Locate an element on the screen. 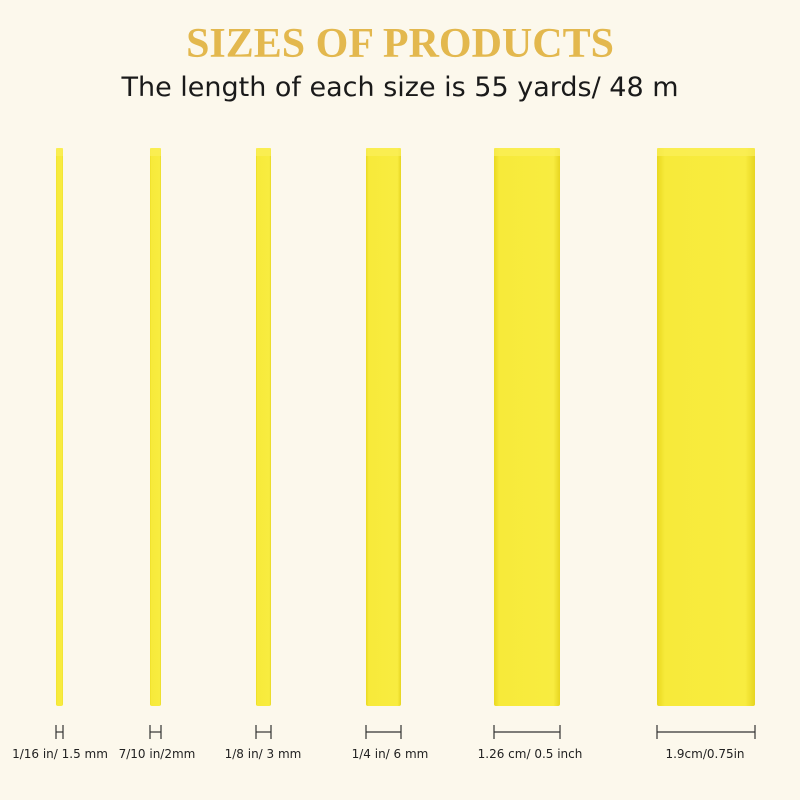 The width and height of the screenshot is (800, 800). size-label: 1/16 in/ 1.5 mm is located at coordinates (60, 754).